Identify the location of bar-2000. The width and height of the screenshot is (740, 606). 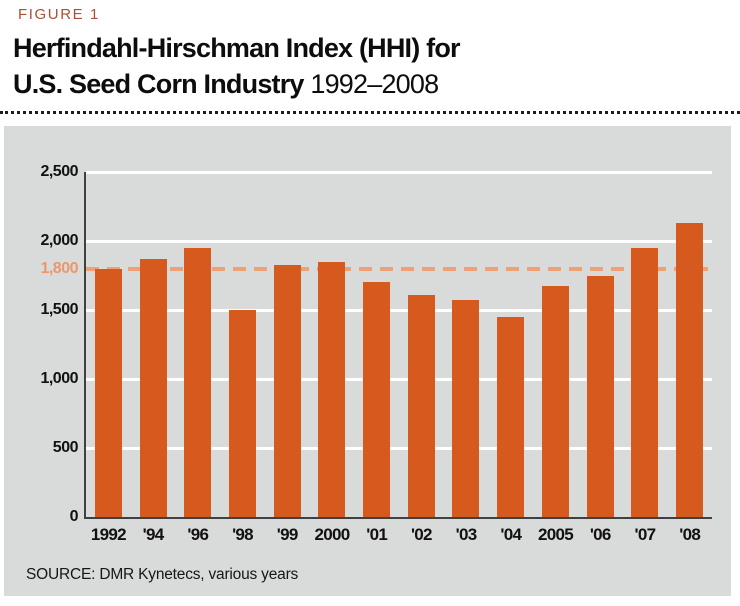
(332, 389).